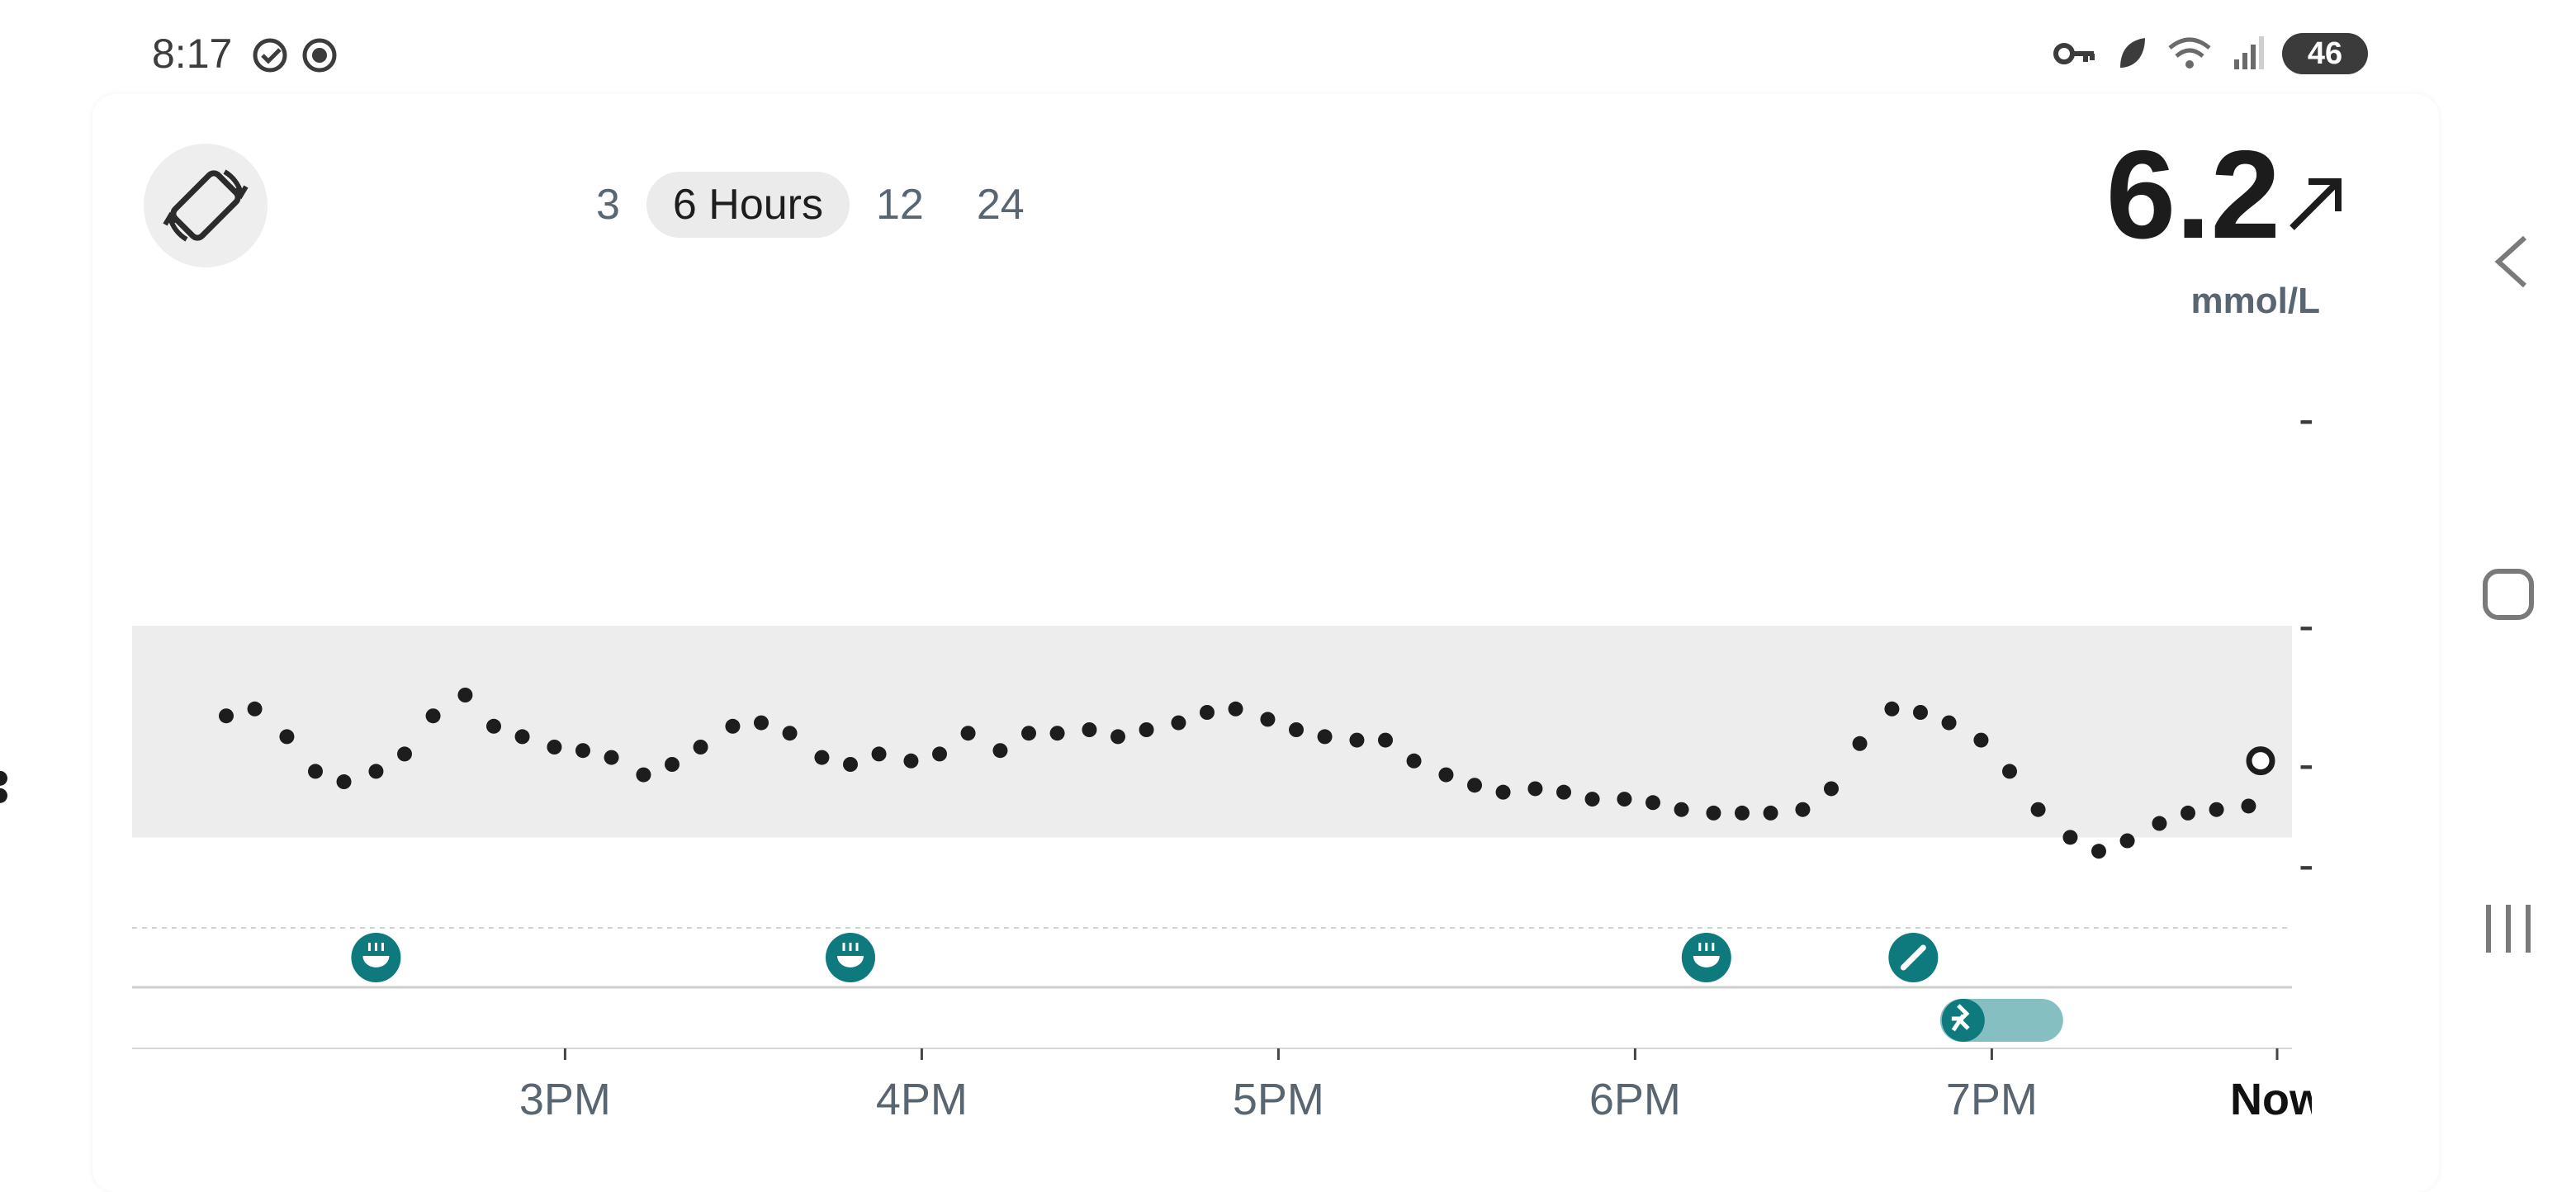 This screenshot has height=1192, width=2576. Describe the element at coordinates (2271, 1099) in the screenshot. I see `x-tick-label: Now` at that location.